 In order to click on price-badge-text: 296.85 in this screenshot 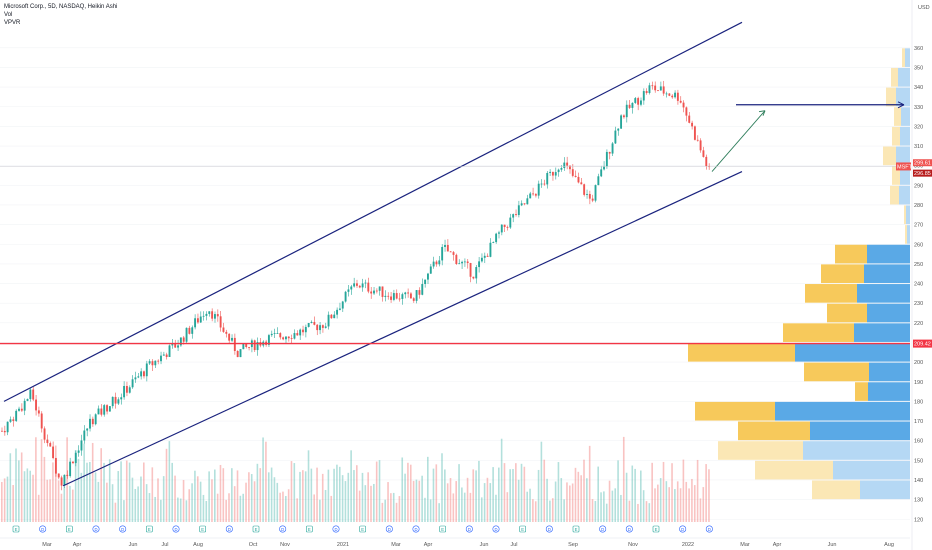, I will do `click(922, 174)`.